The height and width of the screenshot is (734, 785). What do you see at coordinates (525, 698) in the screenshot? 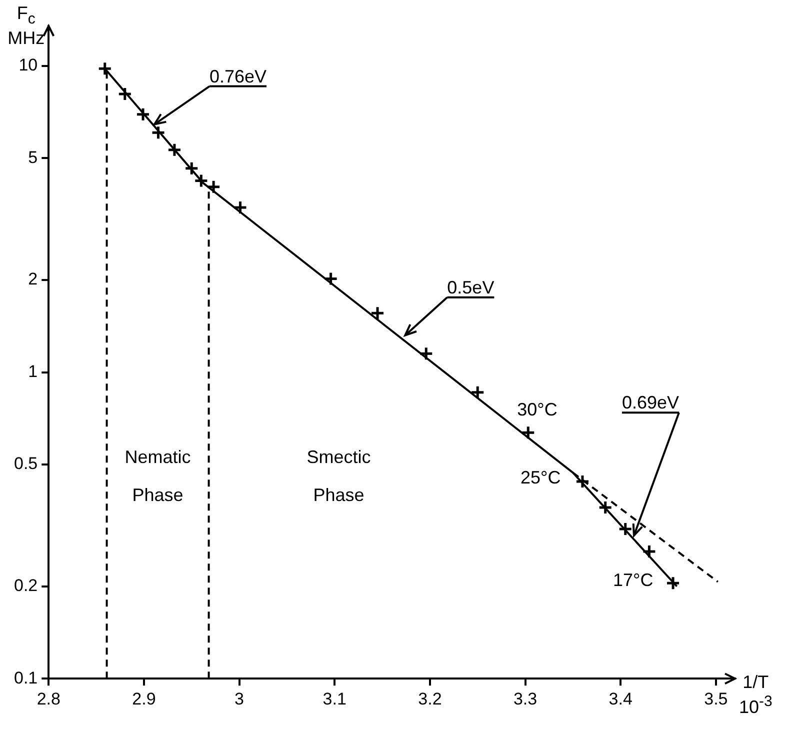
I see `x-tick-label: 3.3` at bounding box center [525, 698].